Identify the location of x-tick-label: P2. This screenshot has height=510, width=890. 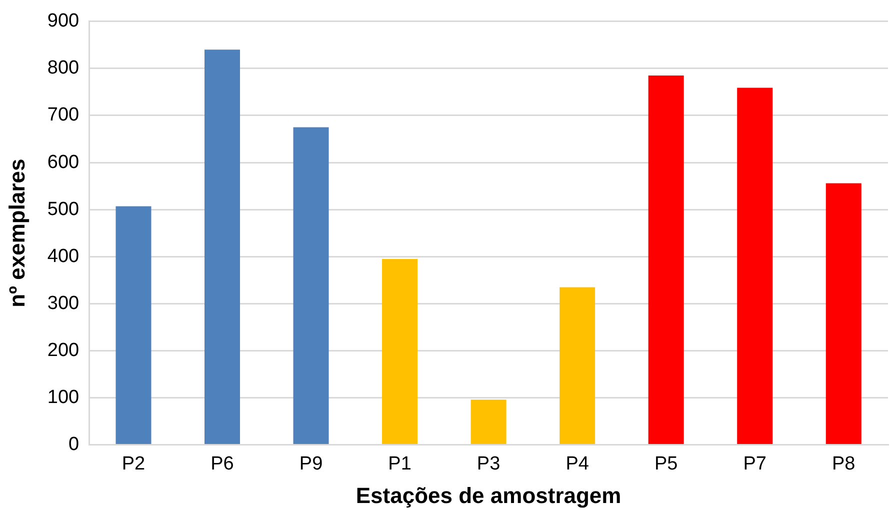
(134, 463).